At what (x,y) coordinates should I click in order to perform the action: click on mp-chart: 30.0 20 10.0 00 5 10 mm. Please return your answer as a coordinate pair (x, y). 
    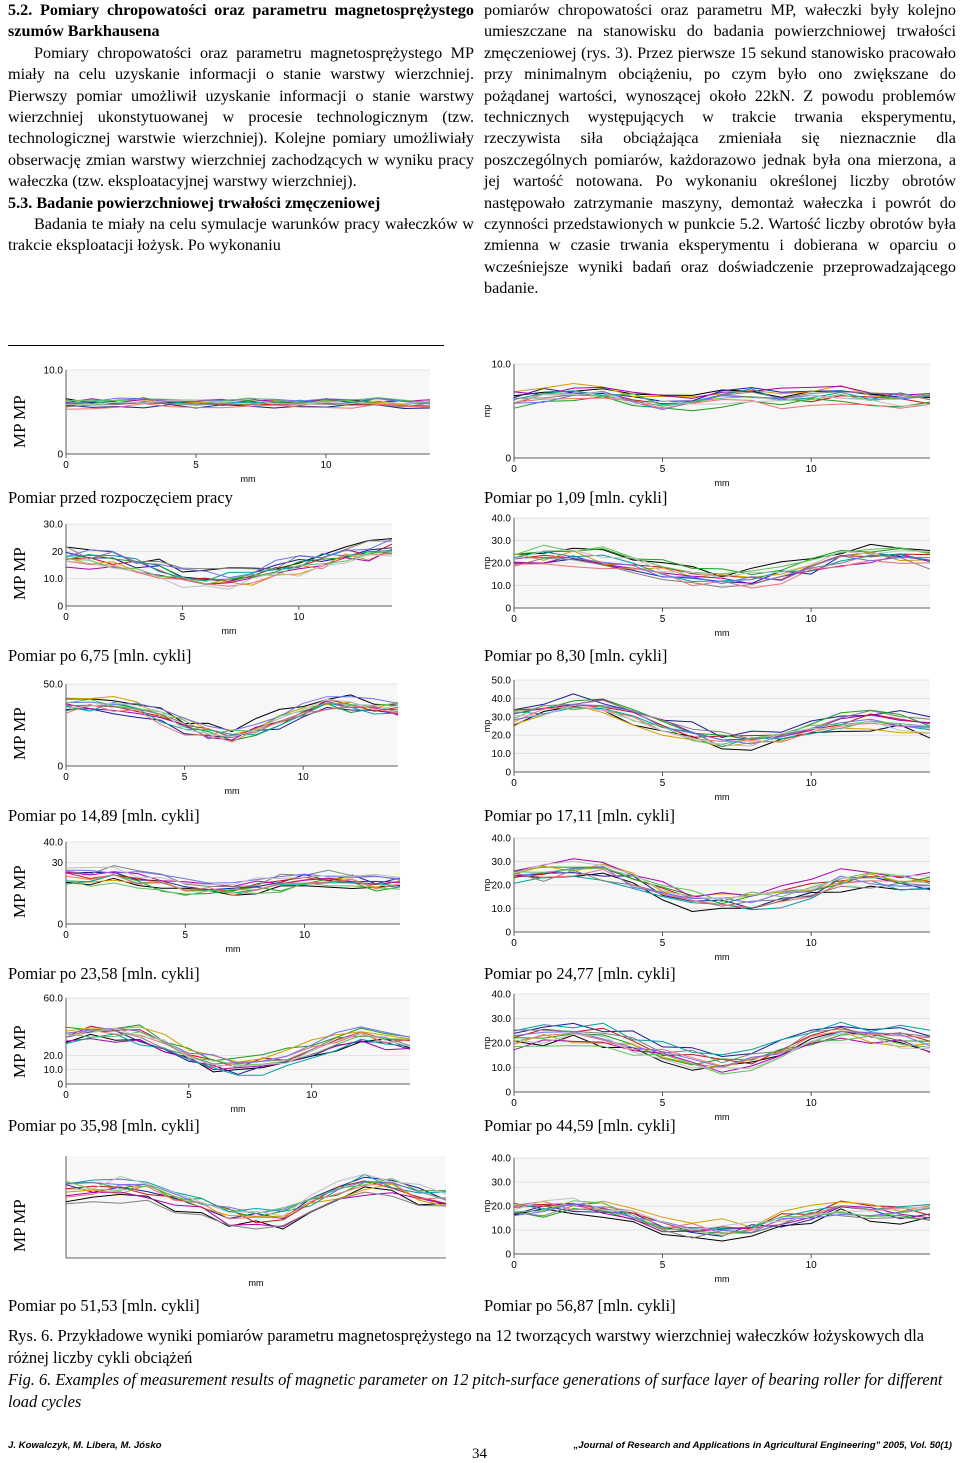
    Looking at the image, I should click on (218, 578).